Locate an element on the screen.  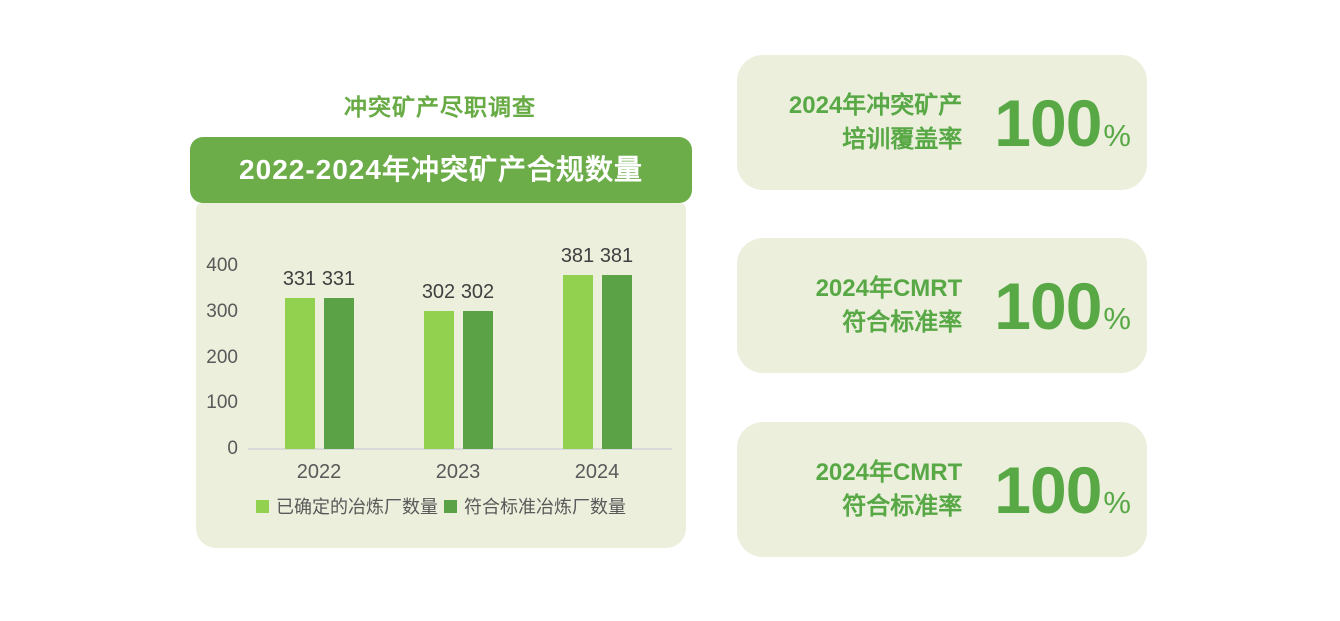
bar-2024-符合标准冶炼厂数量 is located at coordinates (616, 362).